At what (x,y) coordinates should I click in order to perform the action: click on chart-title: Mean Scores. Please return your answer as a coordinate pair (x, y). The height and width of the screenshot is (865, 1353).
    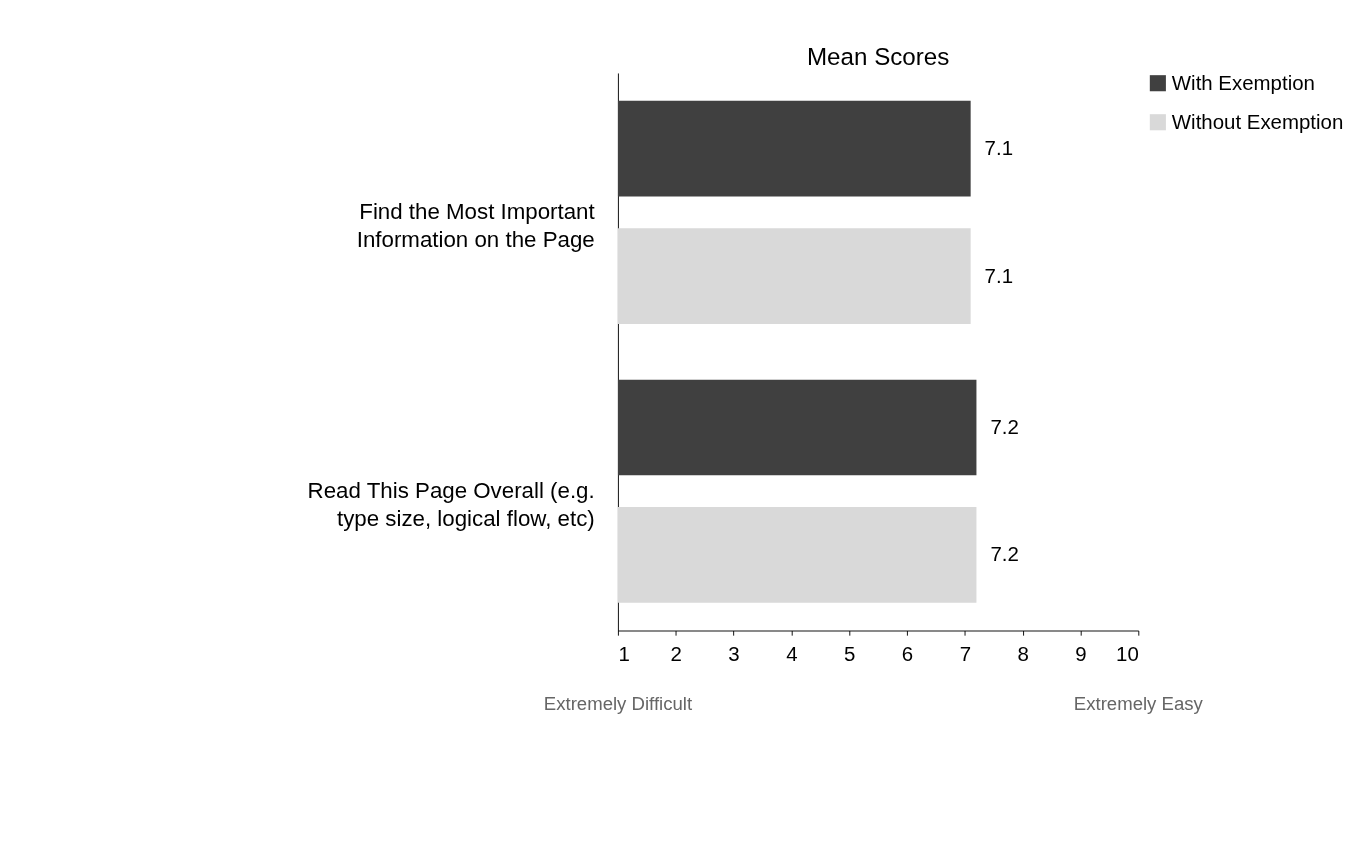
    Looking at the image, I should click on (878, 56).